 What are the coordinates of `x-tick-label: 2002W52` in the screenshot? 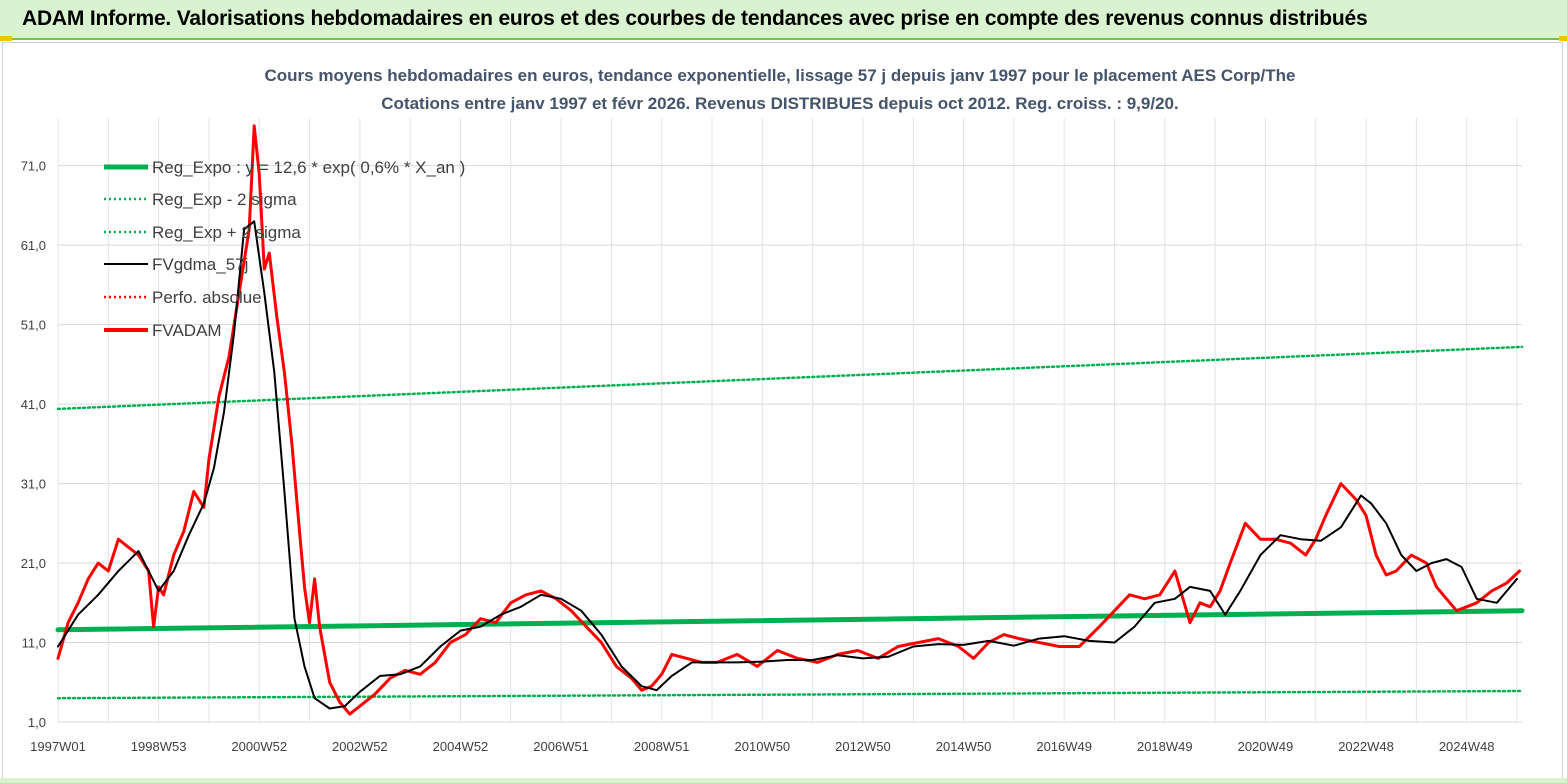 It's located at (360, 746).